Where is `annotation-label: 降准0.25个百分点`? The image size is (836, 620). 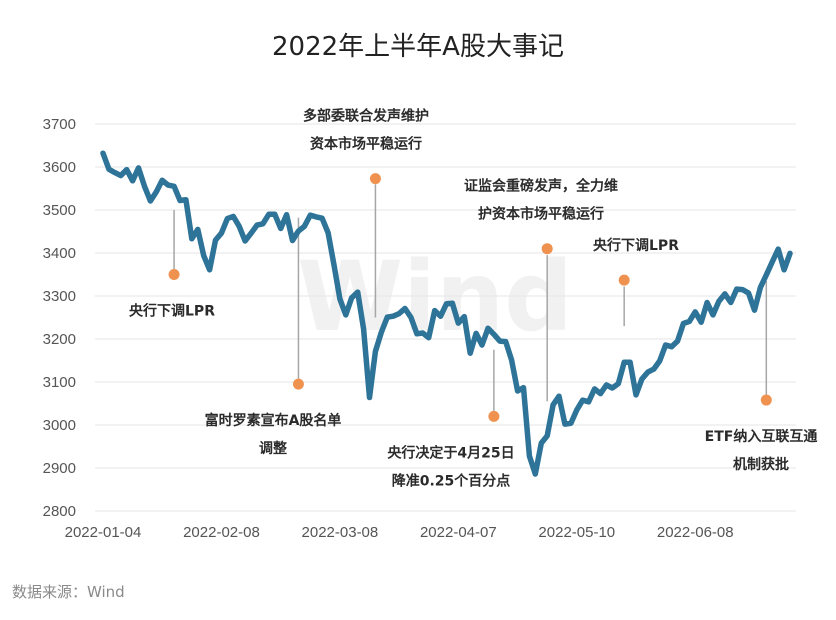
annotation-label: 降准0.25个百分点 is located at coordinates (451, 480).